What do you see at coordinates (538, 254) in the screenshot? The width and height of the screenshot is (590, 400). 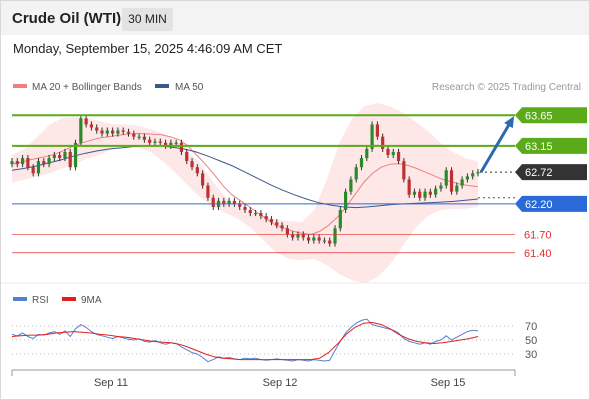 I see `level-label: 61.40` at bounding box center [538, 254].